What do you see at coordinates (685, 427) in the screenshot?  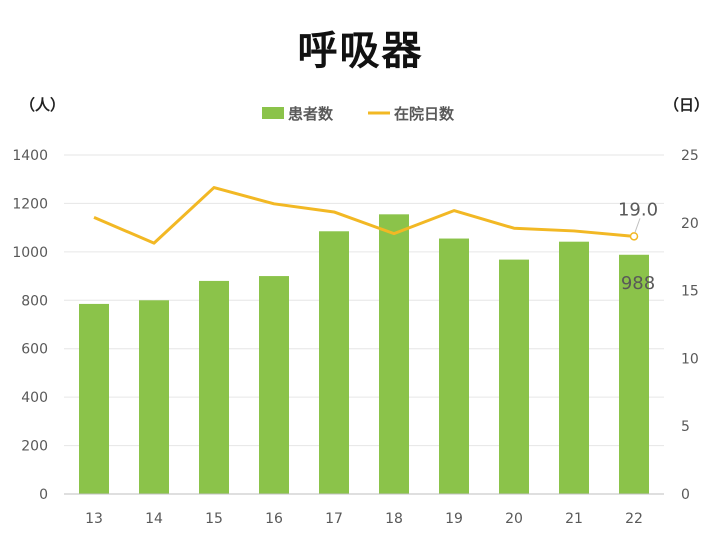 I see `right-tick-label: 5` at bounding box center [685, 427].